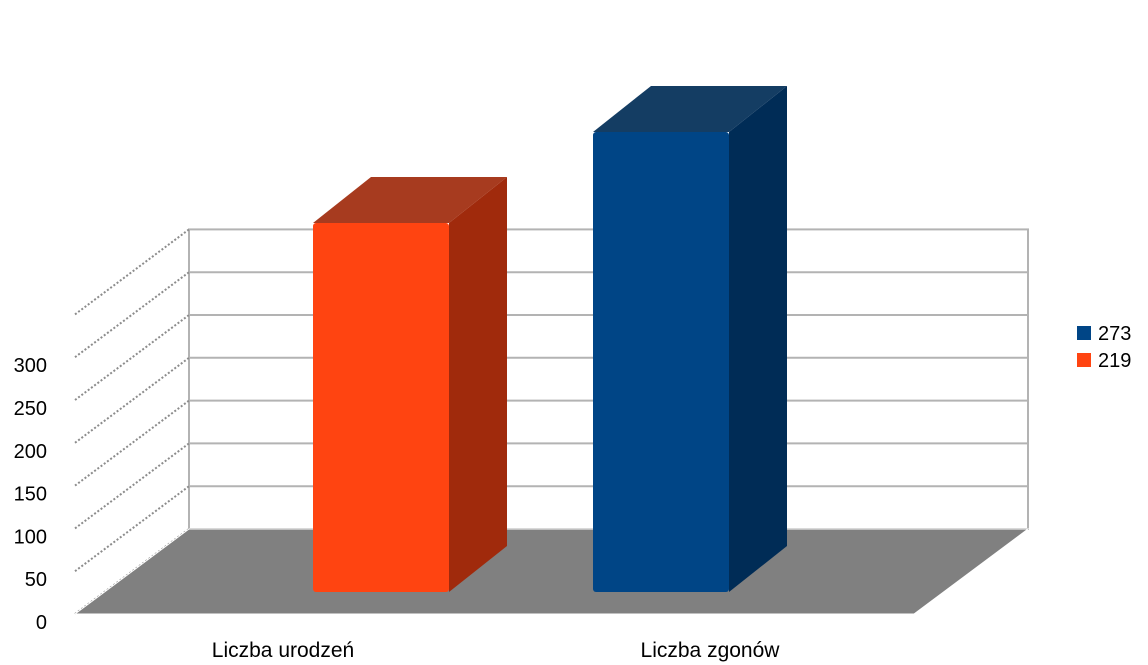 Image resolution: width=1148 pixels, height=665 pixels. Describe the element at coordinates (30, 366) in the screenshot. I see `y-tick-label: 300` at that location.